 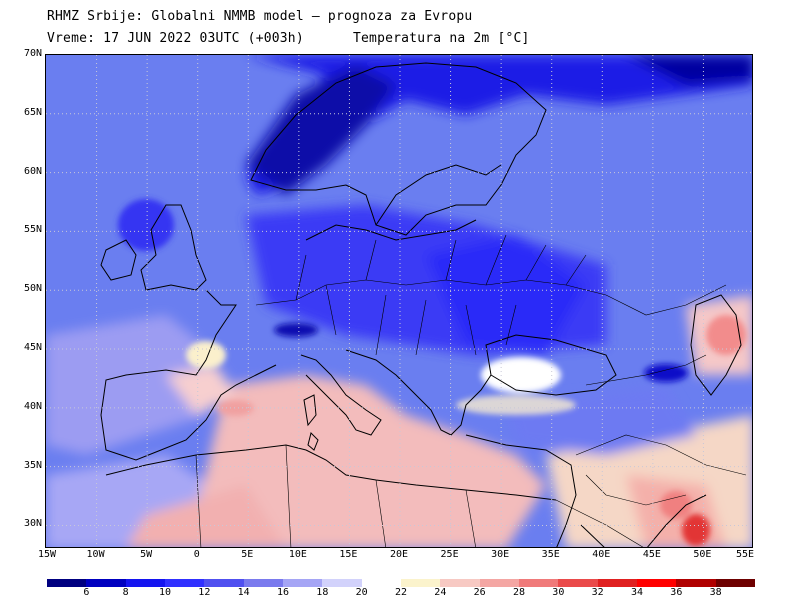 What do you see at coordinates (32, 348) in the screenshot?
I see `latitude-label: 45N` at bounding box center [32, 348].